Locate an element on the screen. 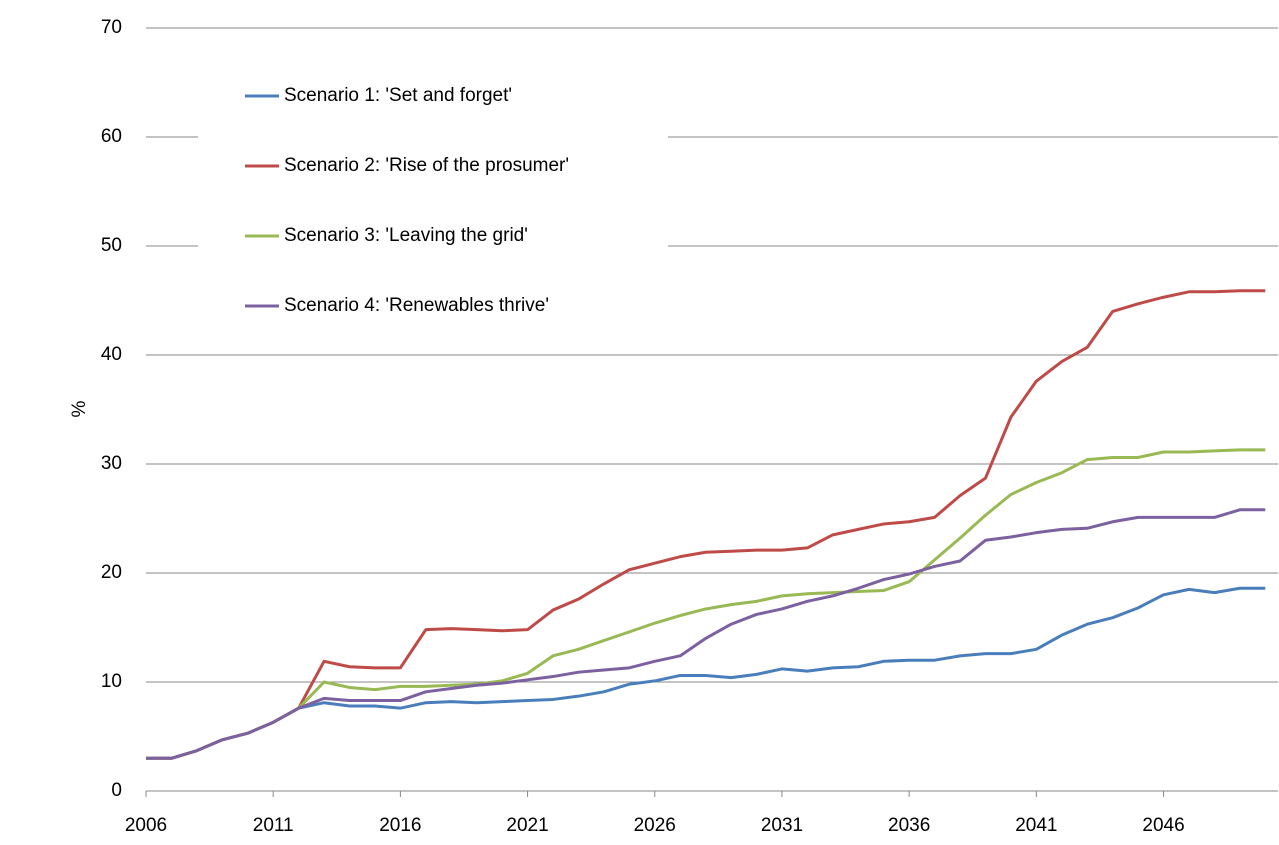 This screenshot has width=1279, height=845. x-tick-label: 2021 is located at coordinates (527, 825).